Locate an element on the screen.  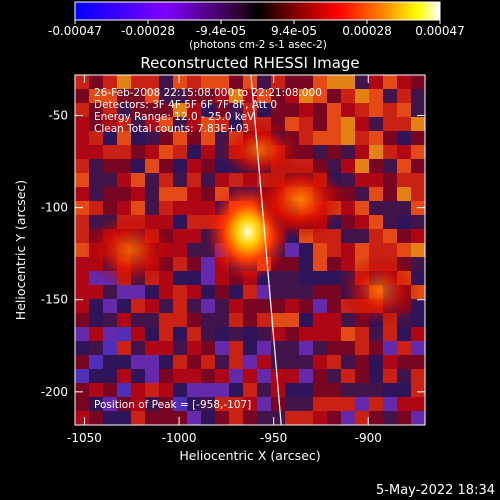
x-axis-label: Heliocentric X (arcsec) is located at coordinates (249, 455).